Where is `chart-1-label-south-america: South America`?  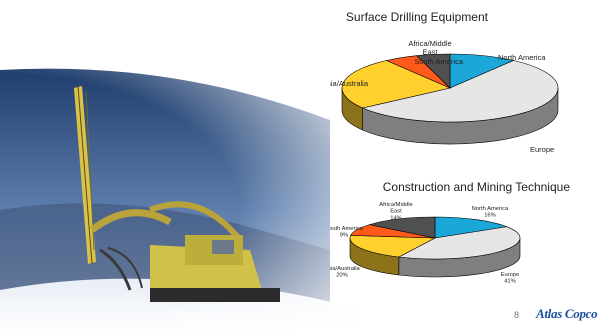
chart-1-label-south-america: South America is located at coordinates (439, 61).